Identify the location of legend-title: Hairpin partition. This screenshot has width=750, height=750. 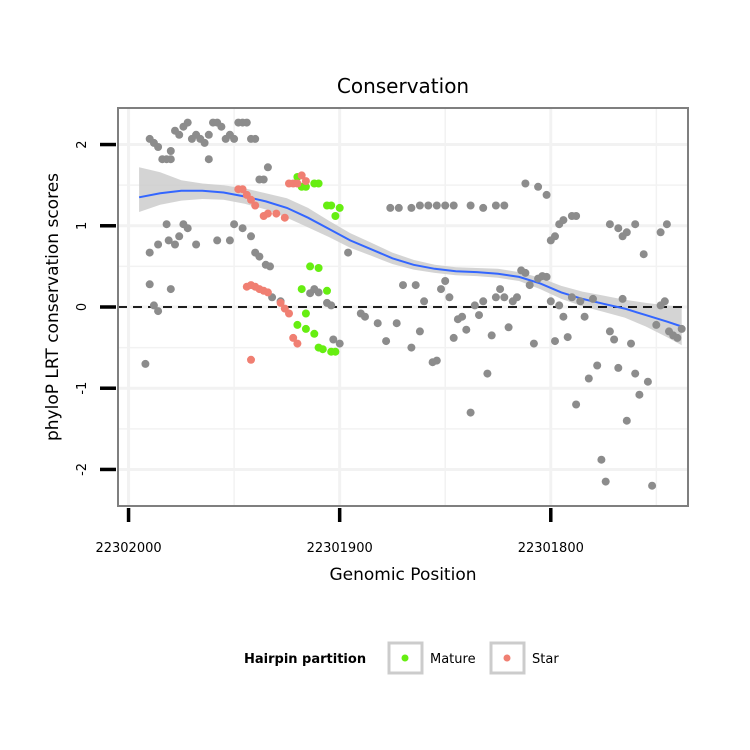
(305, 659).